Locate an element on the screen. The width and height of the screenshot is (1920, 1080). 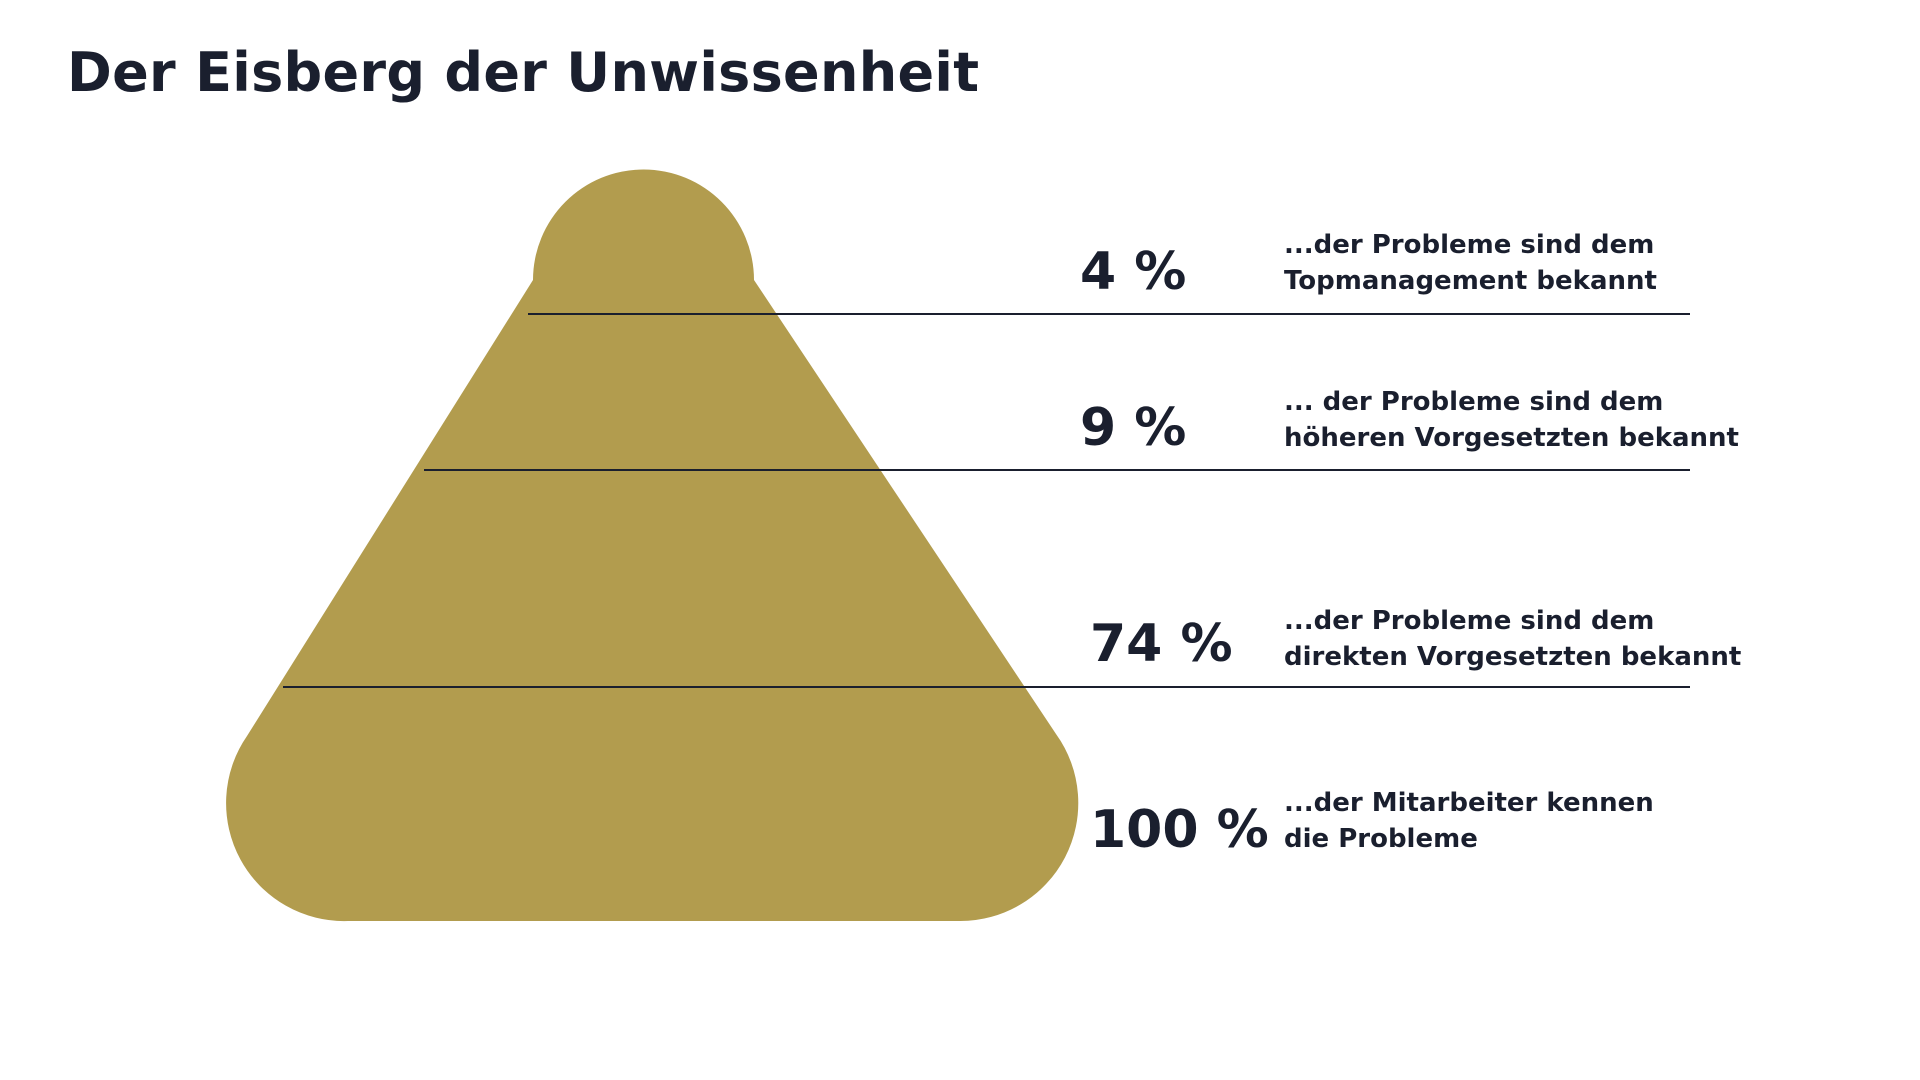
level-description-mitarbeiter: ...der Mitarbeiter kennen die Probleme is located at coordinates (1469, 821).